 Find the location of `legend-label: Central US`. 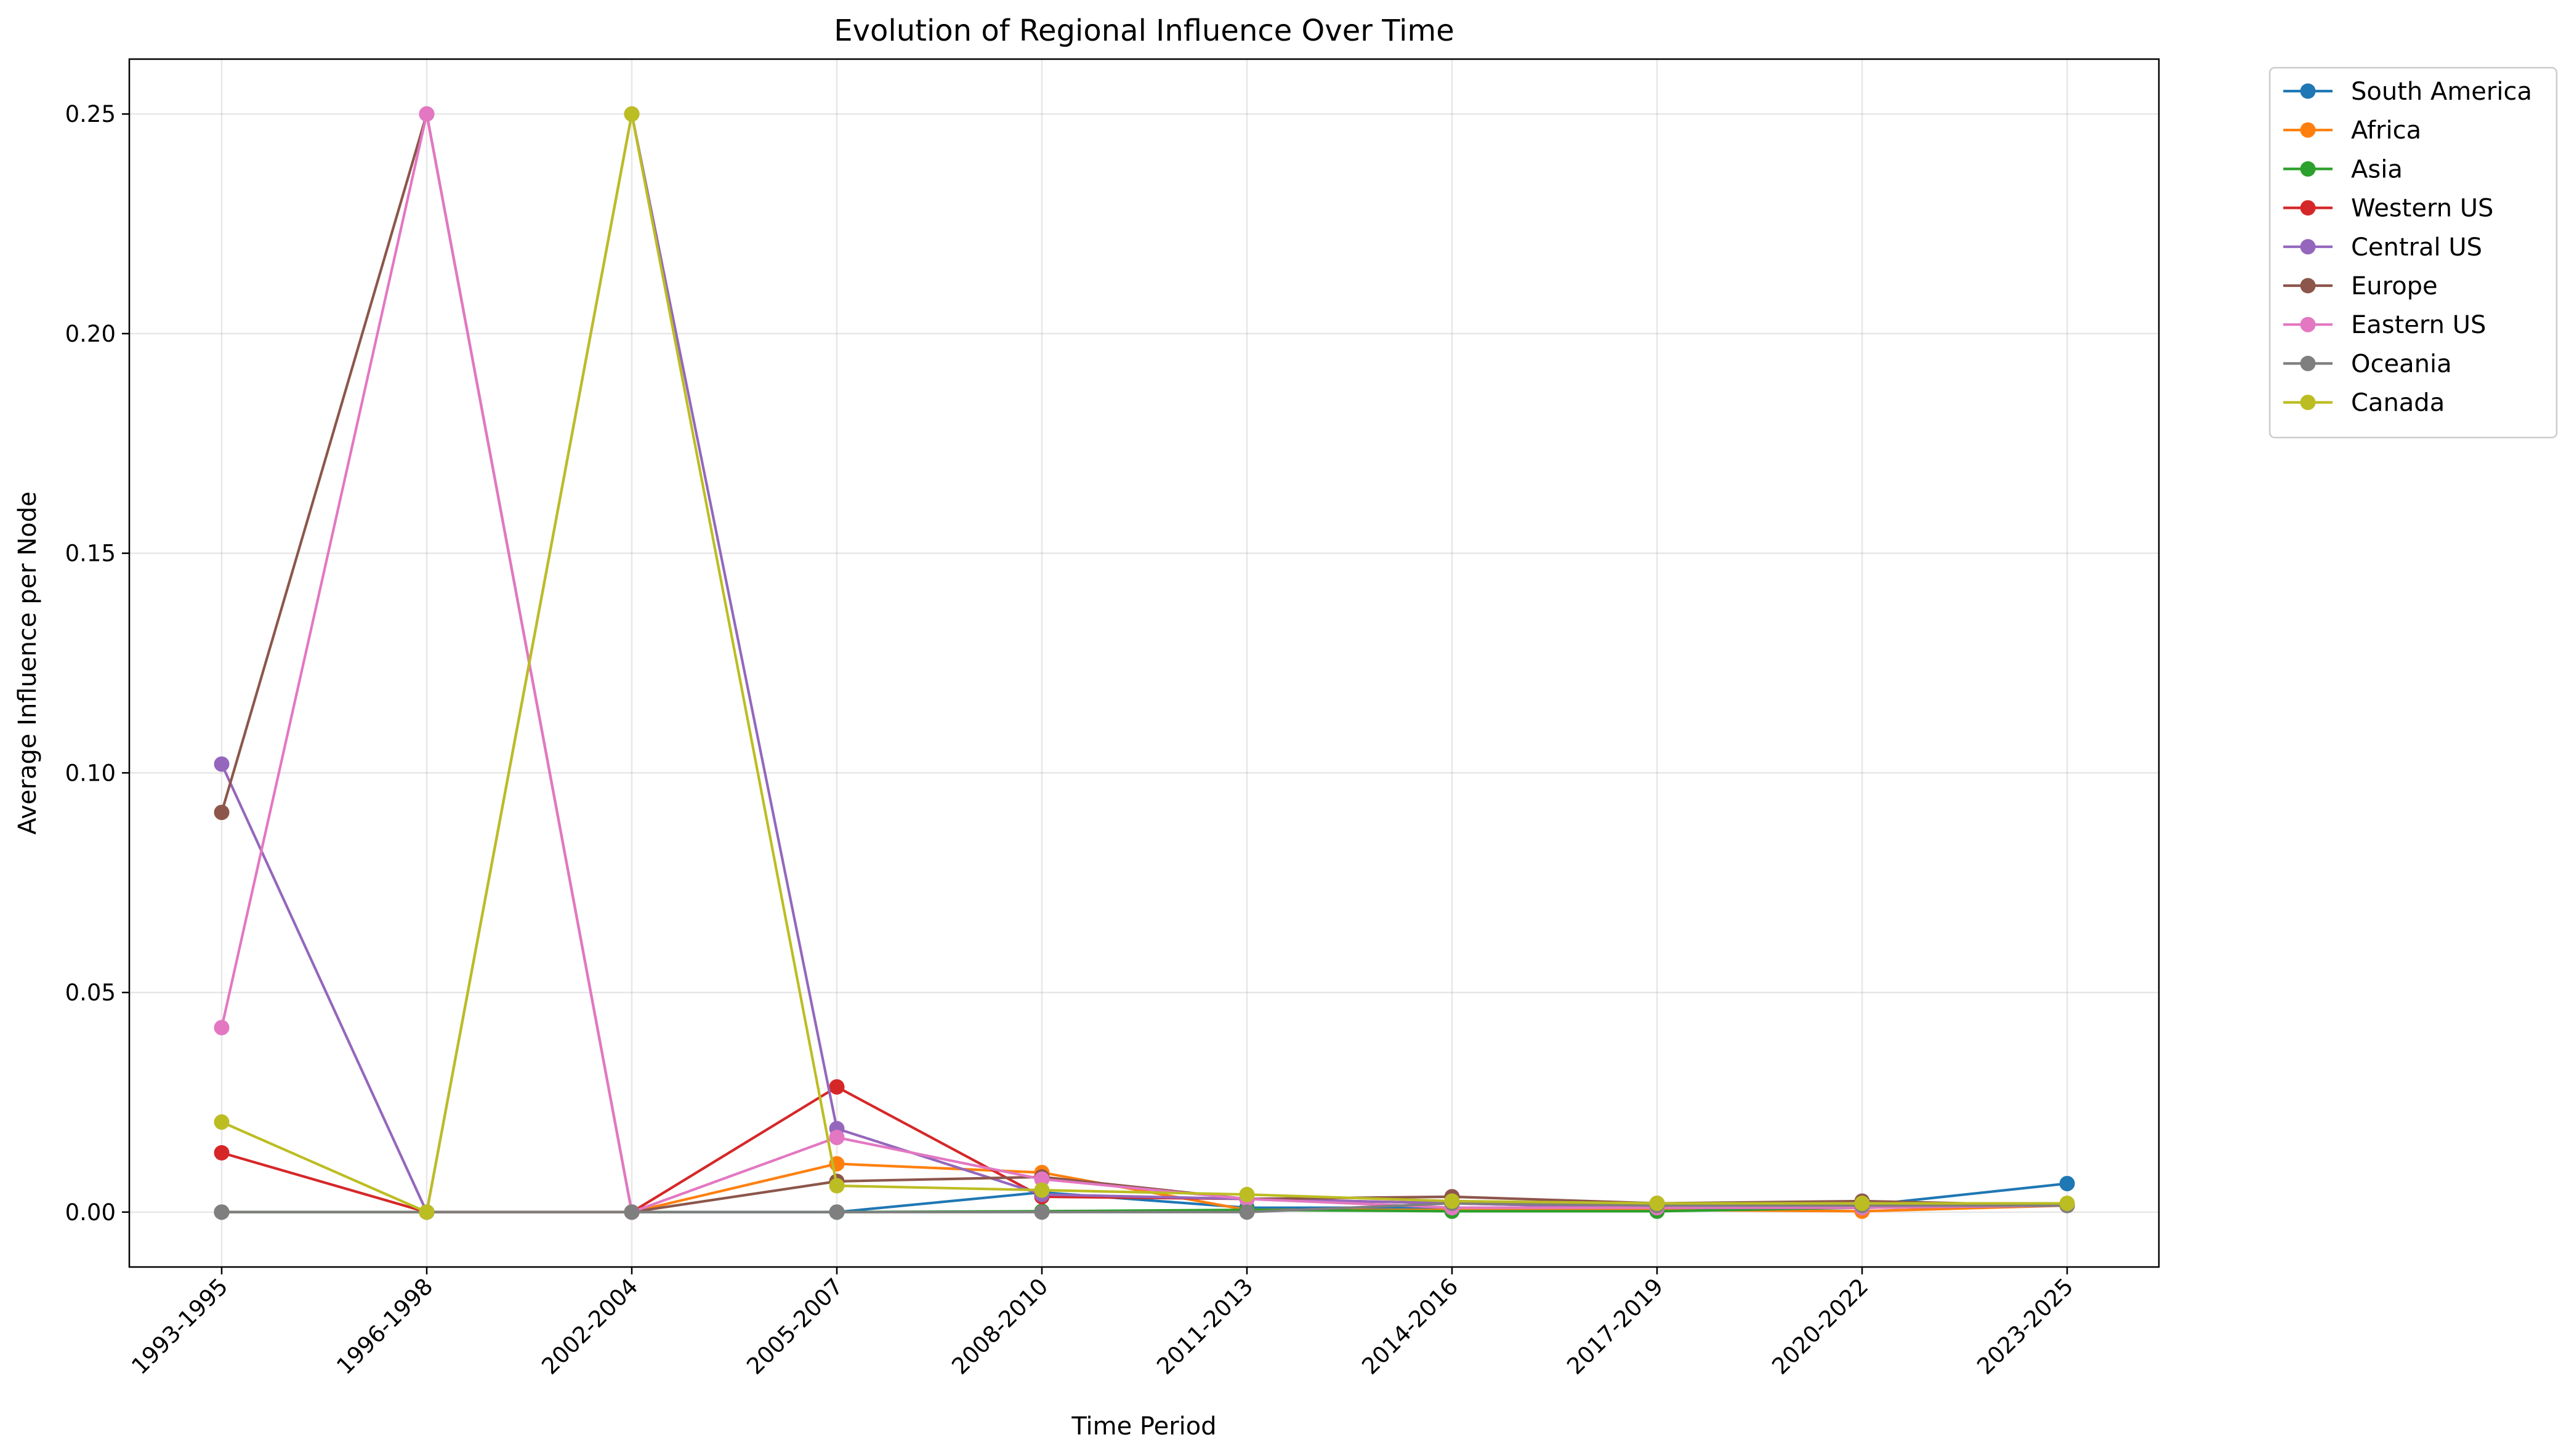

legend-label: Central US is located at coordinates (2416, 247).